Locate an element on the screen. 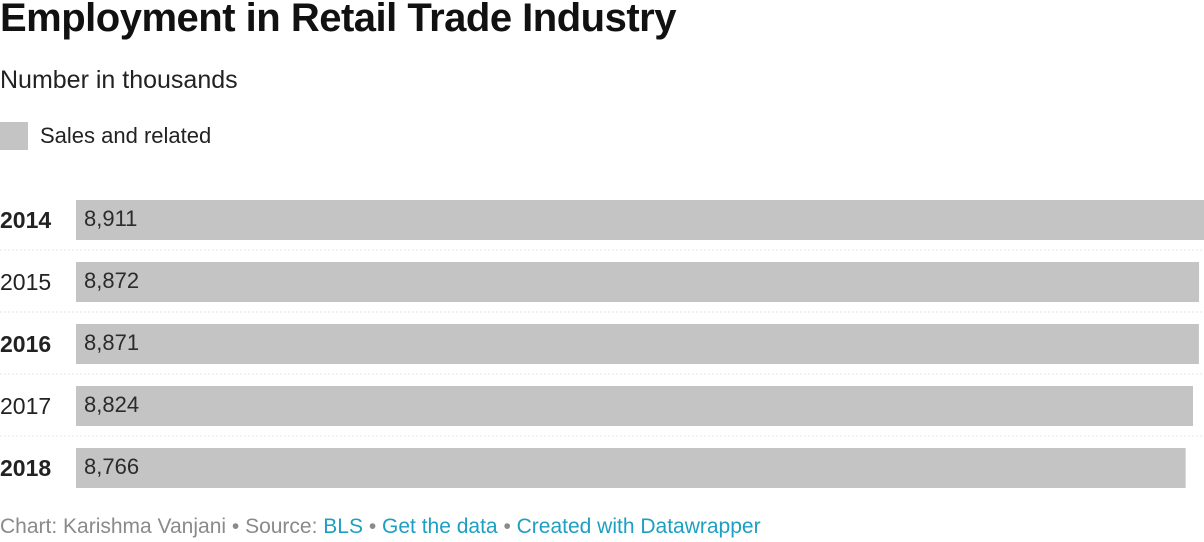 The height and width of the screenshot is (542, 1204). value-label-2017: 8,824 is located at coordinates (111, 404).